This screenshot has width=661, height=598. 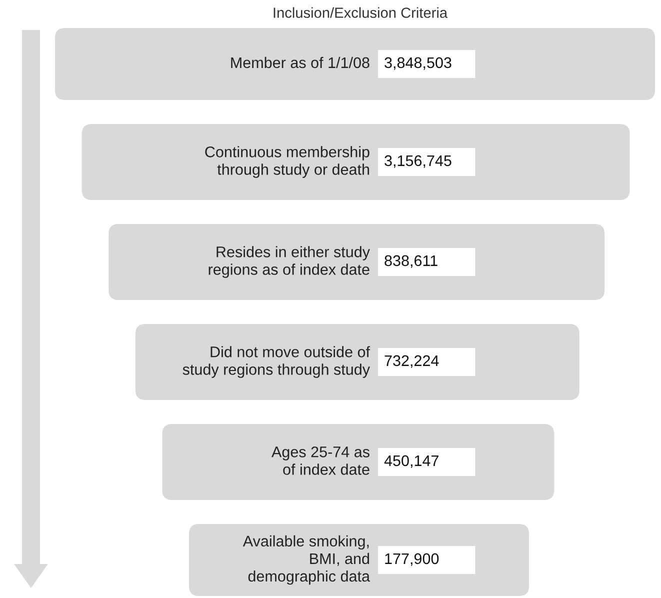 I want to click on category-label: Member as of 1/1/08, so click(x=300, y=62).